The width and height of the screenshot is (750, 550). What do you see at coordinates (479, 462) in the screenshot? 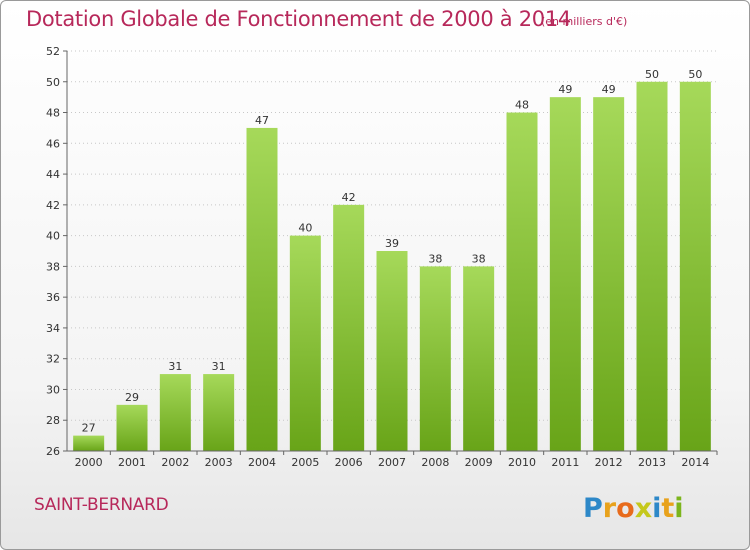
I see `x-tick-label: 2009` at bounding box center [479, 462].